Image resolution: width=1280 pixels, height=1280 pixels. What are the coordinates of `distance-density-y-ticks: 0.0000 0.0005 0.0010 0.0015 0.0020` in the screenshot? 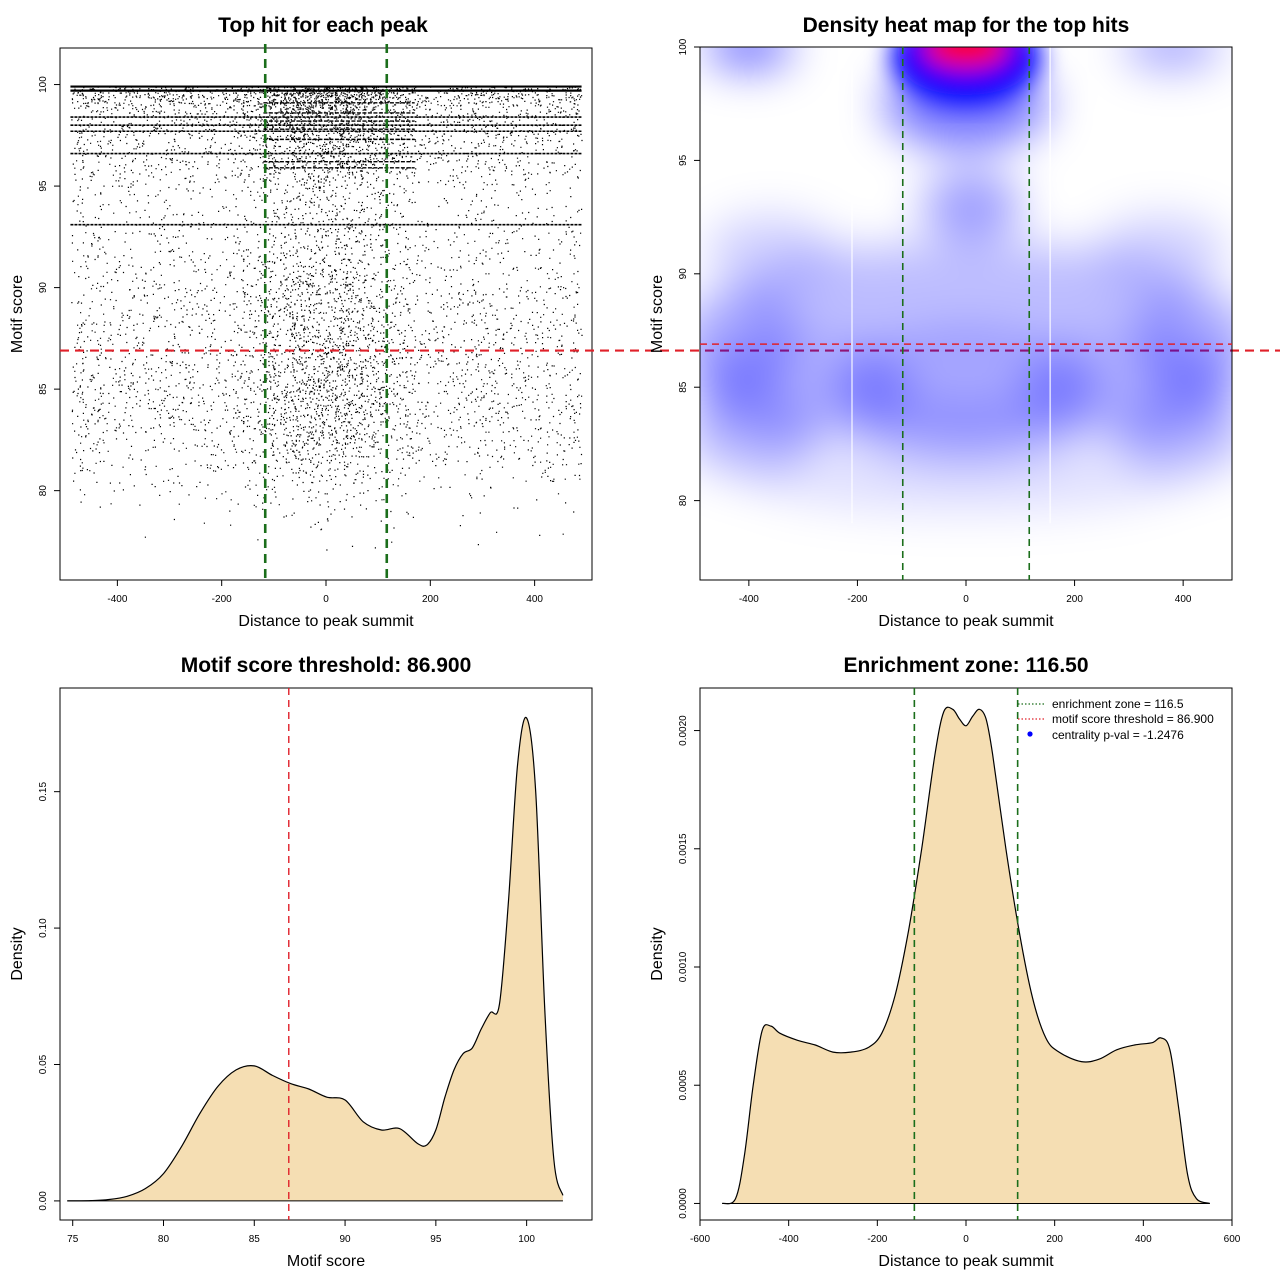 It's located at (689, 967).